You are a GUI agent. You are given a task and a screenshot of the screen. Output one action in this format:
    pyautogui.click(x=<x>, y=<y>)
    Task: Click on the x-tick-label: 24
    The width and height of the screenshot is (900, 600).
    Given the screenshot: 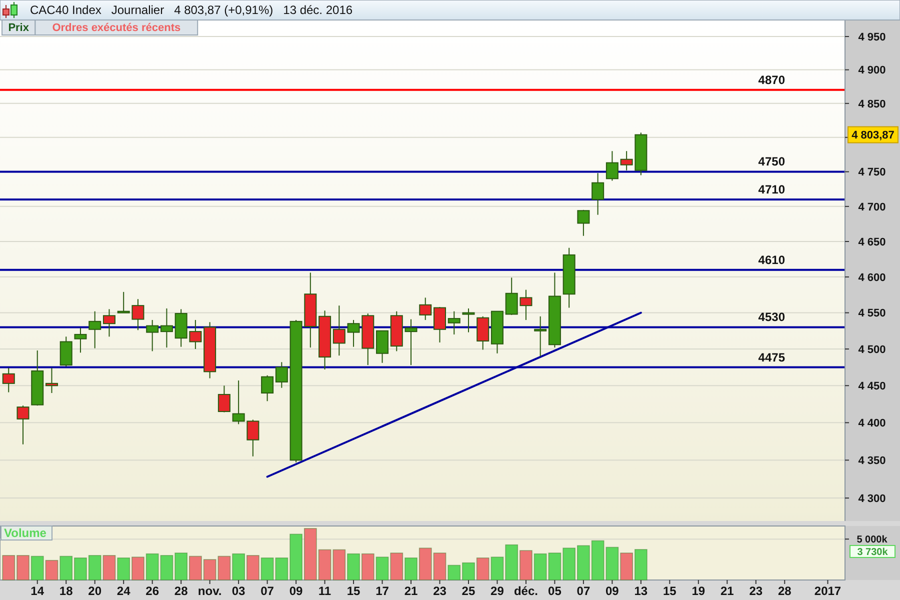 What is the action you would take?
    pyautogui.click(x=123, y=591)
    